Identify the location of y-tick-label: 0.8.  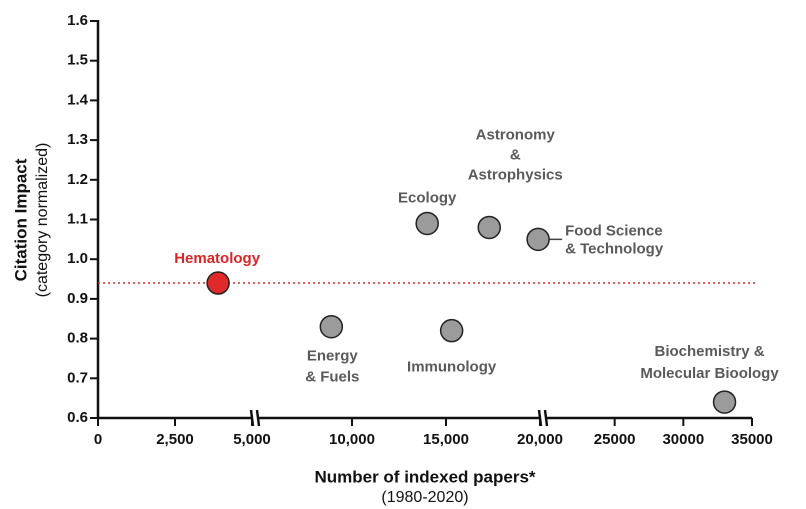
(77, 338).